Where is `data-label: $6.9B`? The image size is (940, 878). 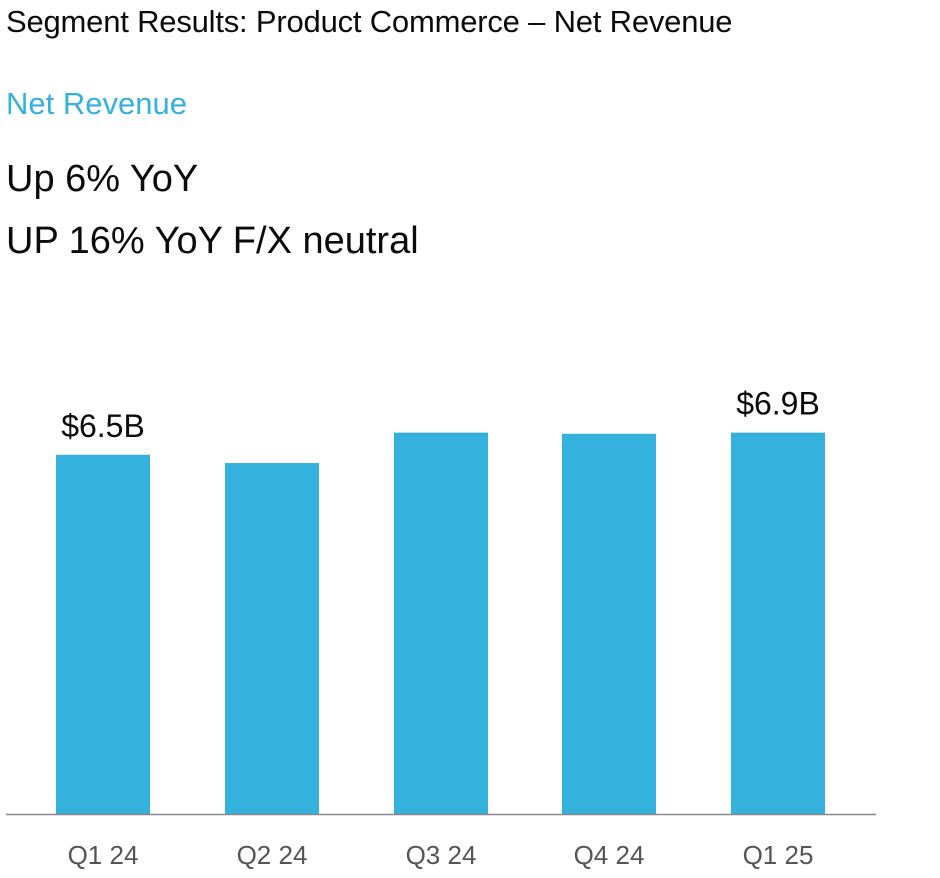 data-label: $6.9B is located at coordinates (778, 404).